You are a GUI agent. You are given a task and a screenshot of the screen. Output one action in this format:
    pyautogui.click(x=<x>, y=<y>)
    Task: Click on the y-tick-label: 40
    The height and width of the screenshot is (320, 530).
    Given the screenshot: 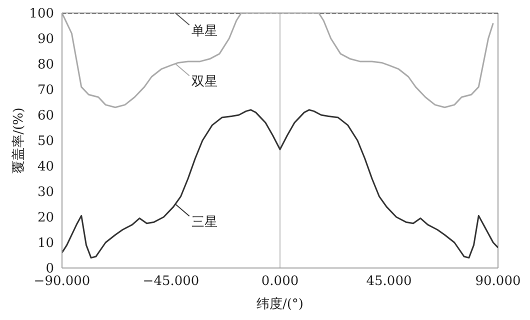 What is the action you would take?
    pyautogui.click(x=45, y=167)
    